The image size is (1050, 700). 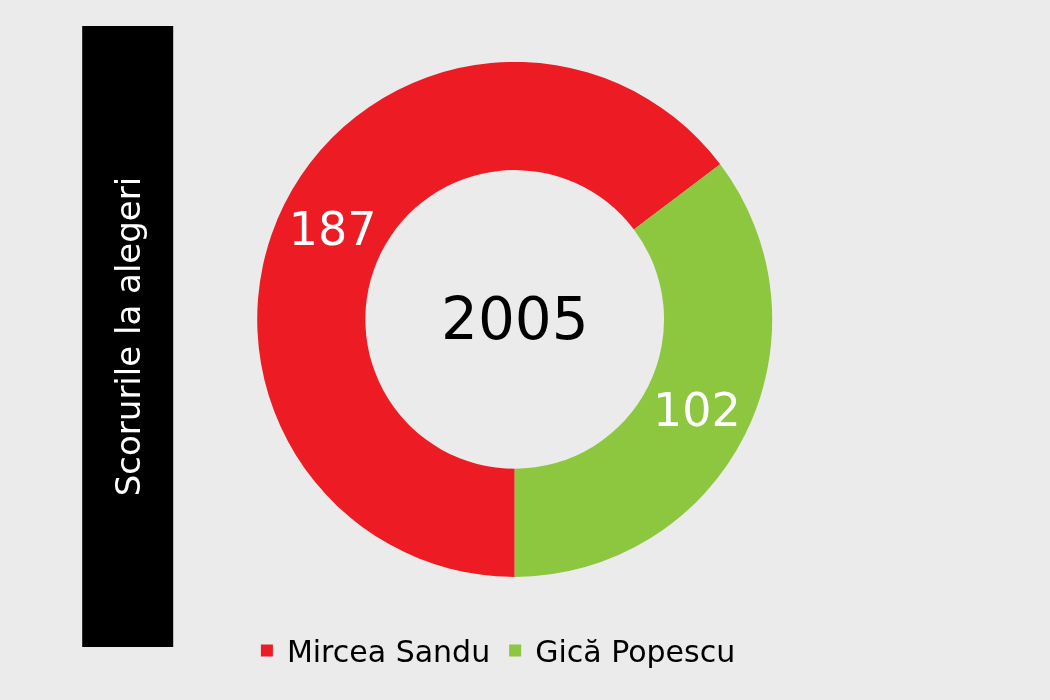 I want to click on data-label: 187, so click(x=332, y=228).